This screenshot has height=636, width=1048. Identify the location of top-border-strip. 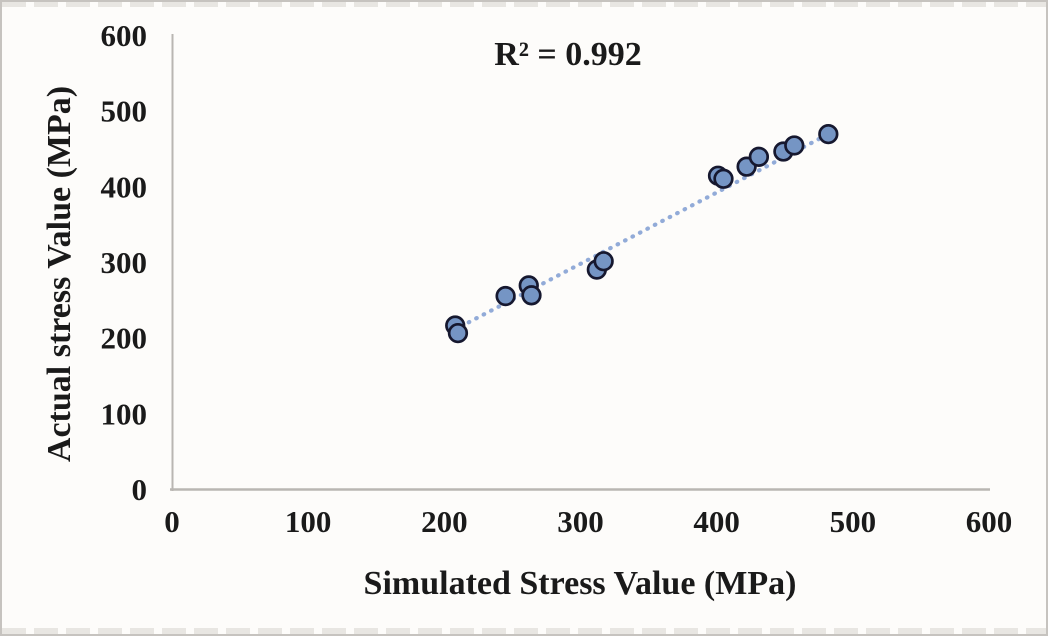
(524, 4).